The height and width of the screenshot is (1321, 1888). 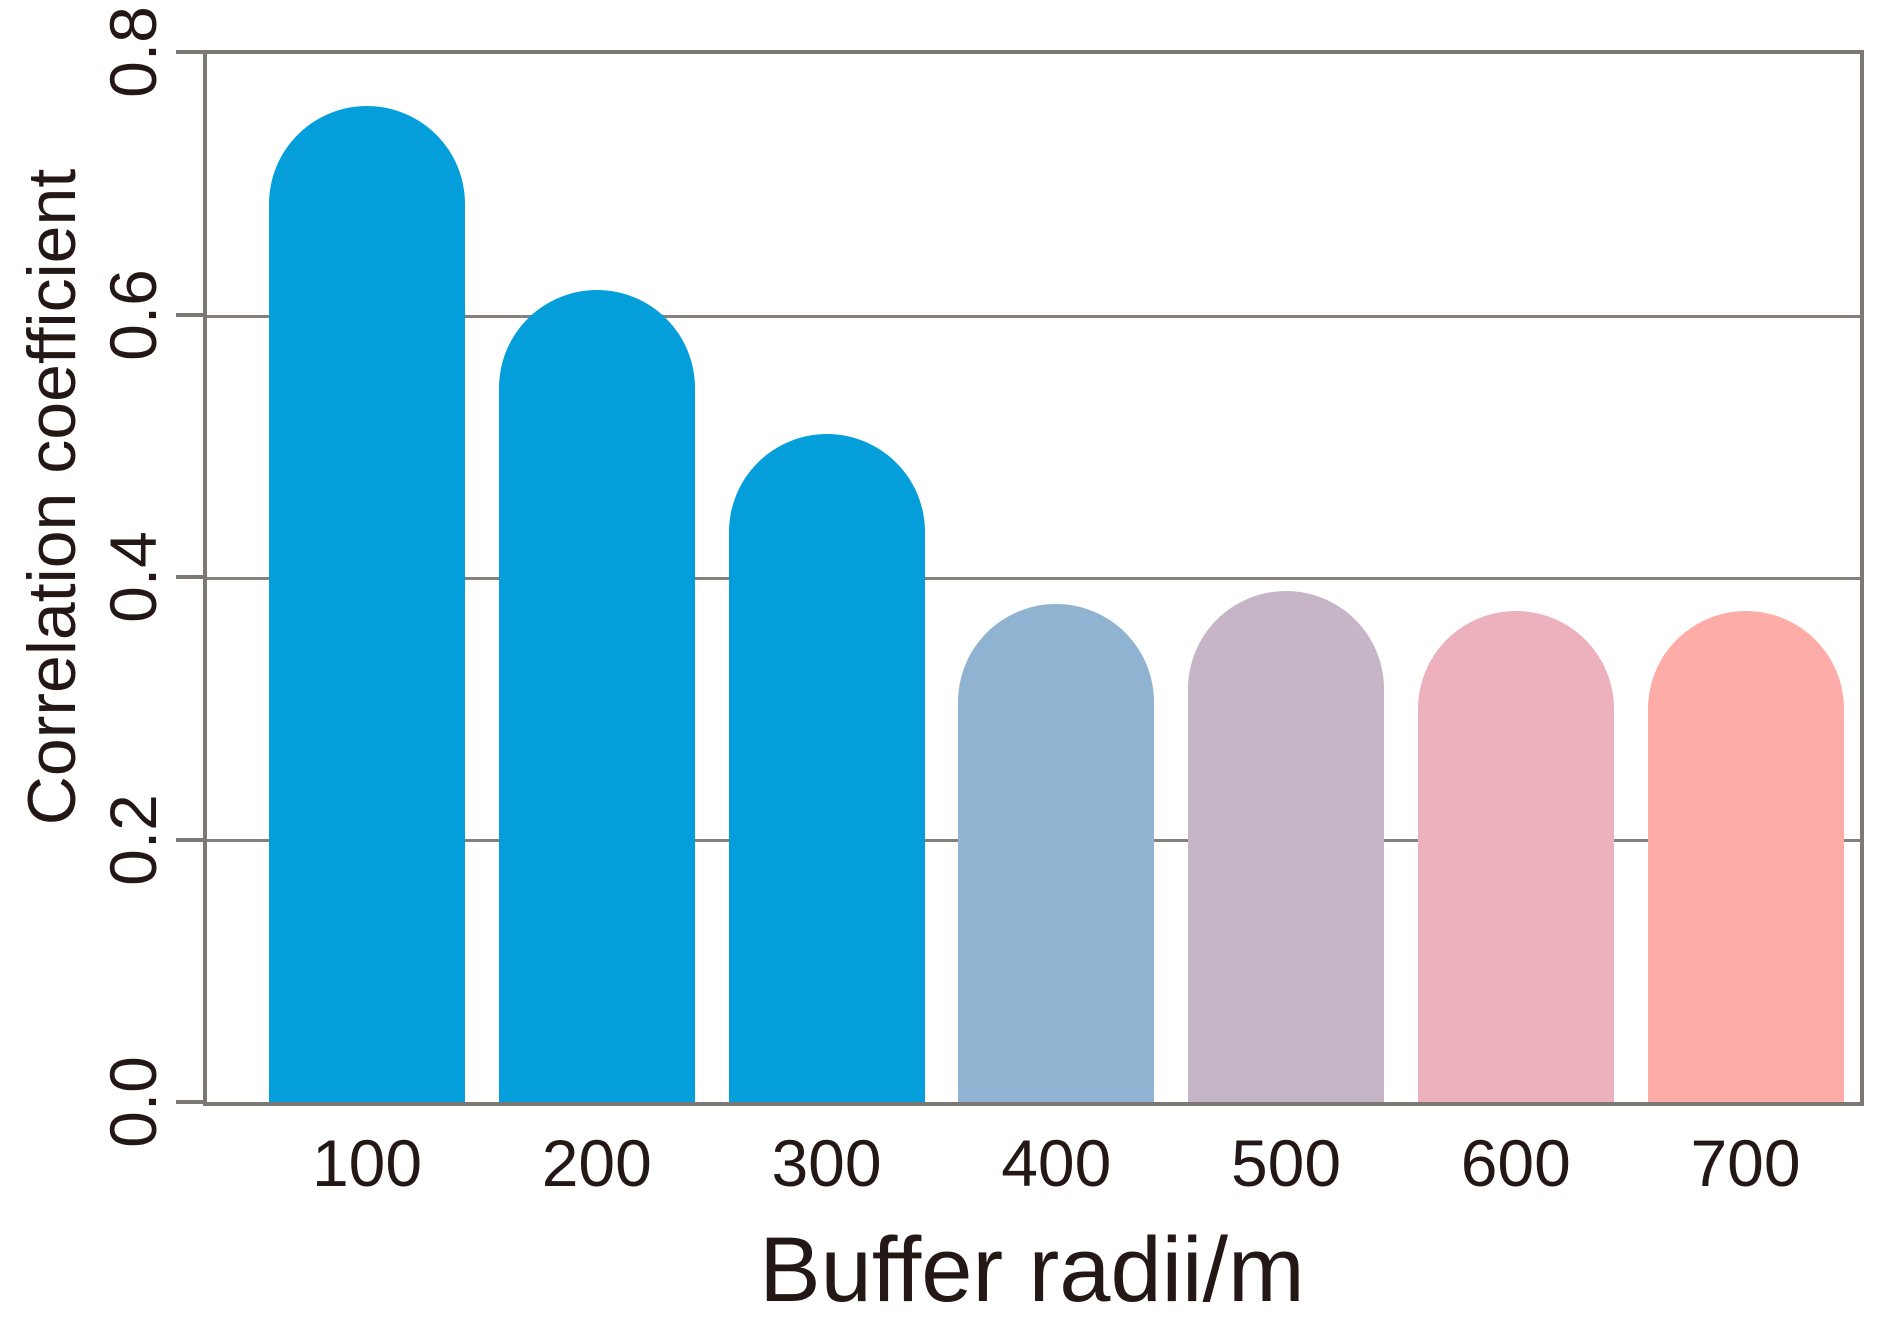 I want to click on y-tick-label-0.6: 0.6, so click(x=133, y=314).